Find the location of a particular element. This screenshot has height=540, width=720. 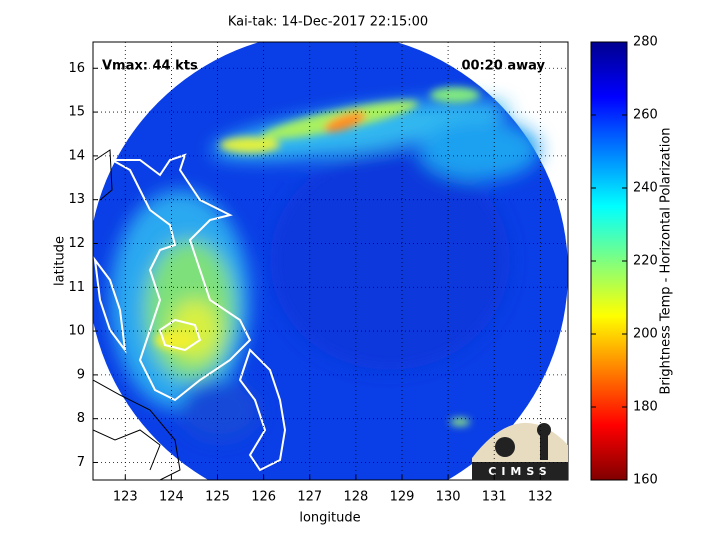

x-tick-label: 129 is located at coordinates (402, 497).